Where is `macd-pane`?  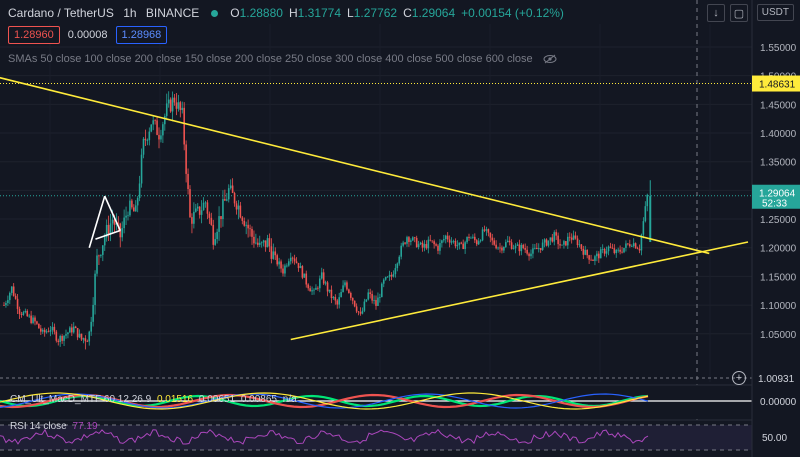
macd-pane is located at coordinates (376, 401).